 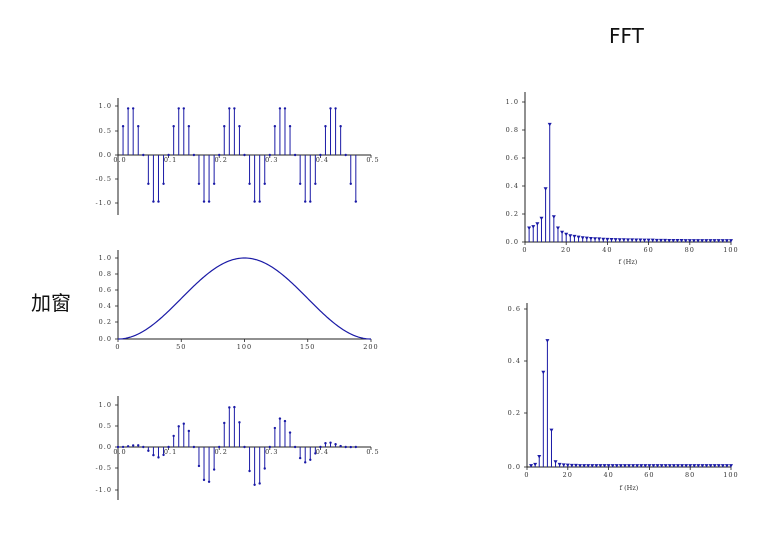 What do you see at coordinates (51, 303) in the screenshot?
I see `window-label: 加窗` at bounding box center [51, 303].